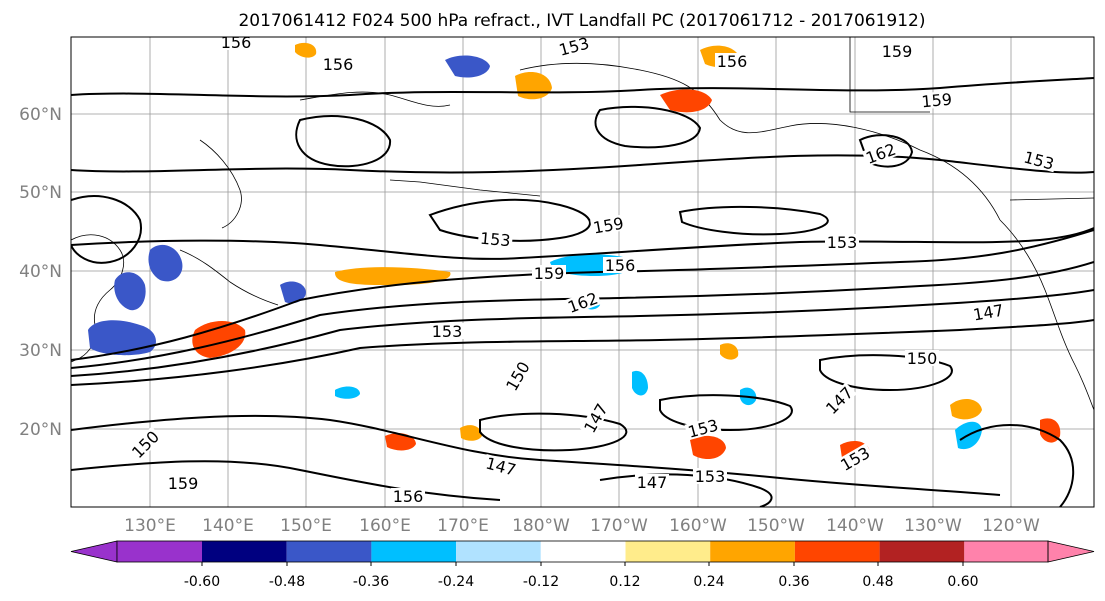 This screenshot has height=601, width=1105. What do you see at coordinates (962, 582) in the screenshot?
I see `colorbar-tick-label: 0.60` at bounding box center [962, 582].